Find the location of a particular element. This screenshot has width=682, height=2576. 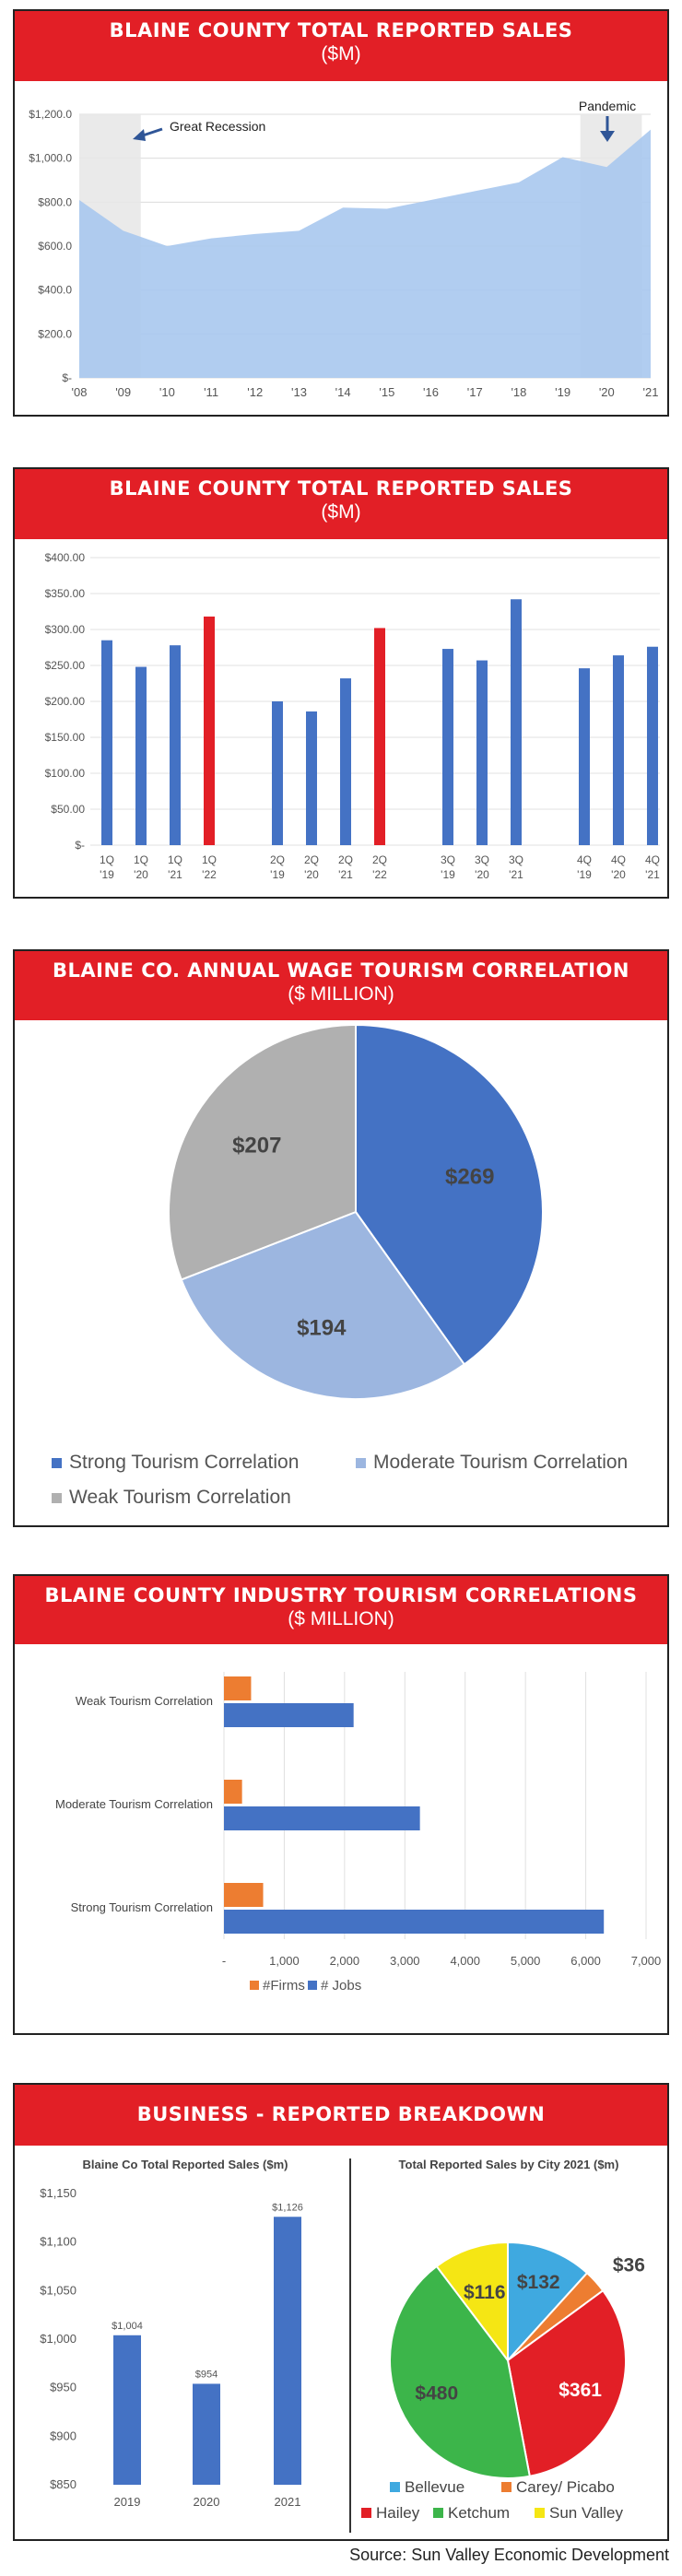

panel-subtitle: ($M) is located at coordinates (341, 512).